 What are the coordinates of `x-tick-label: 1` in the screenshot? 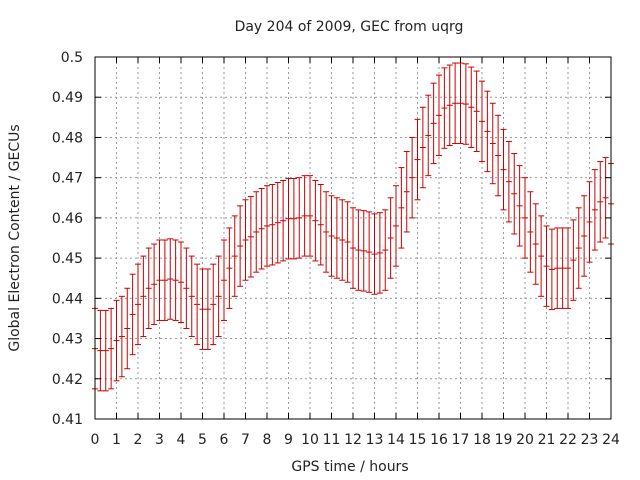 It's located at (116, 440).